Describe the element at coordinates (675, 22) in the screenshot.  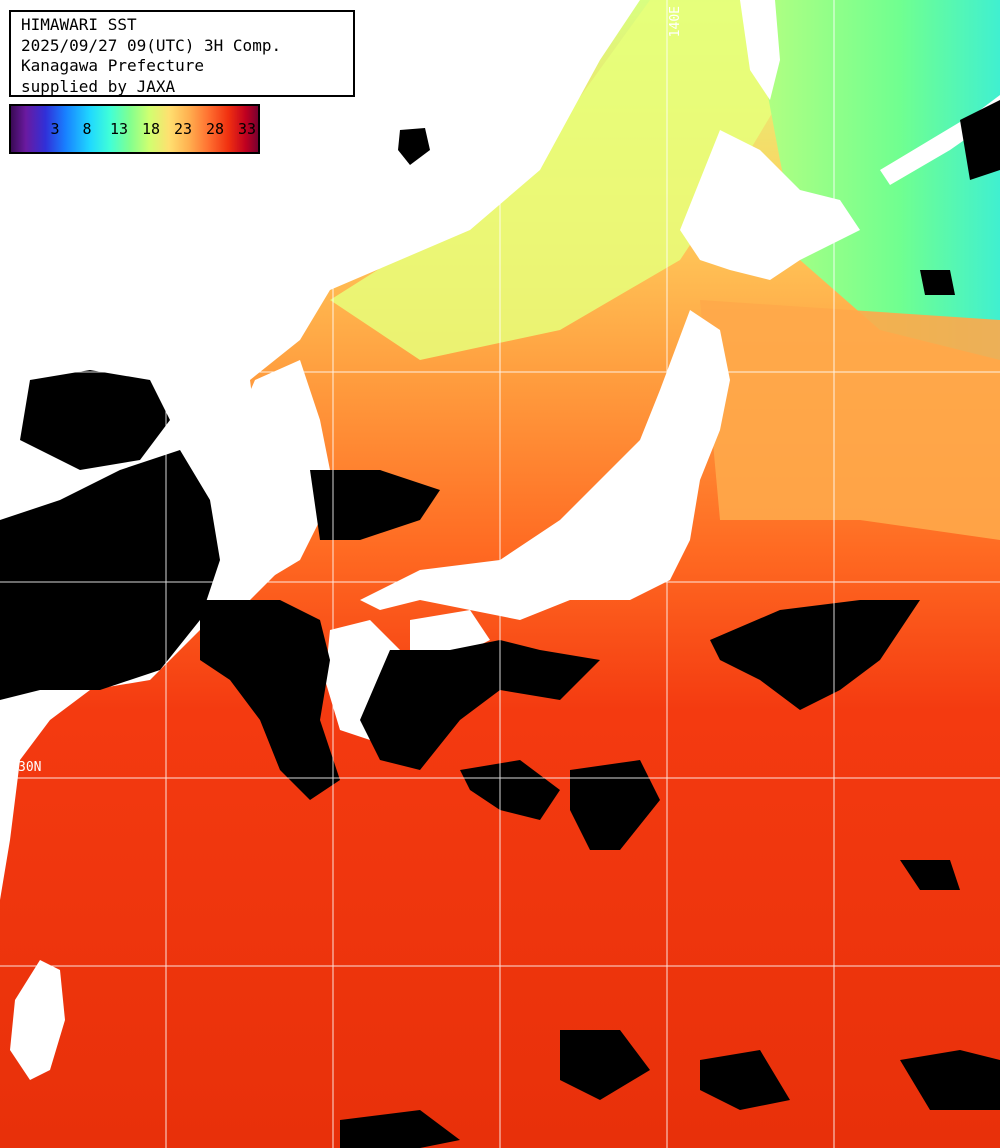
I see `longitude-label-140e: 140E` at that location.